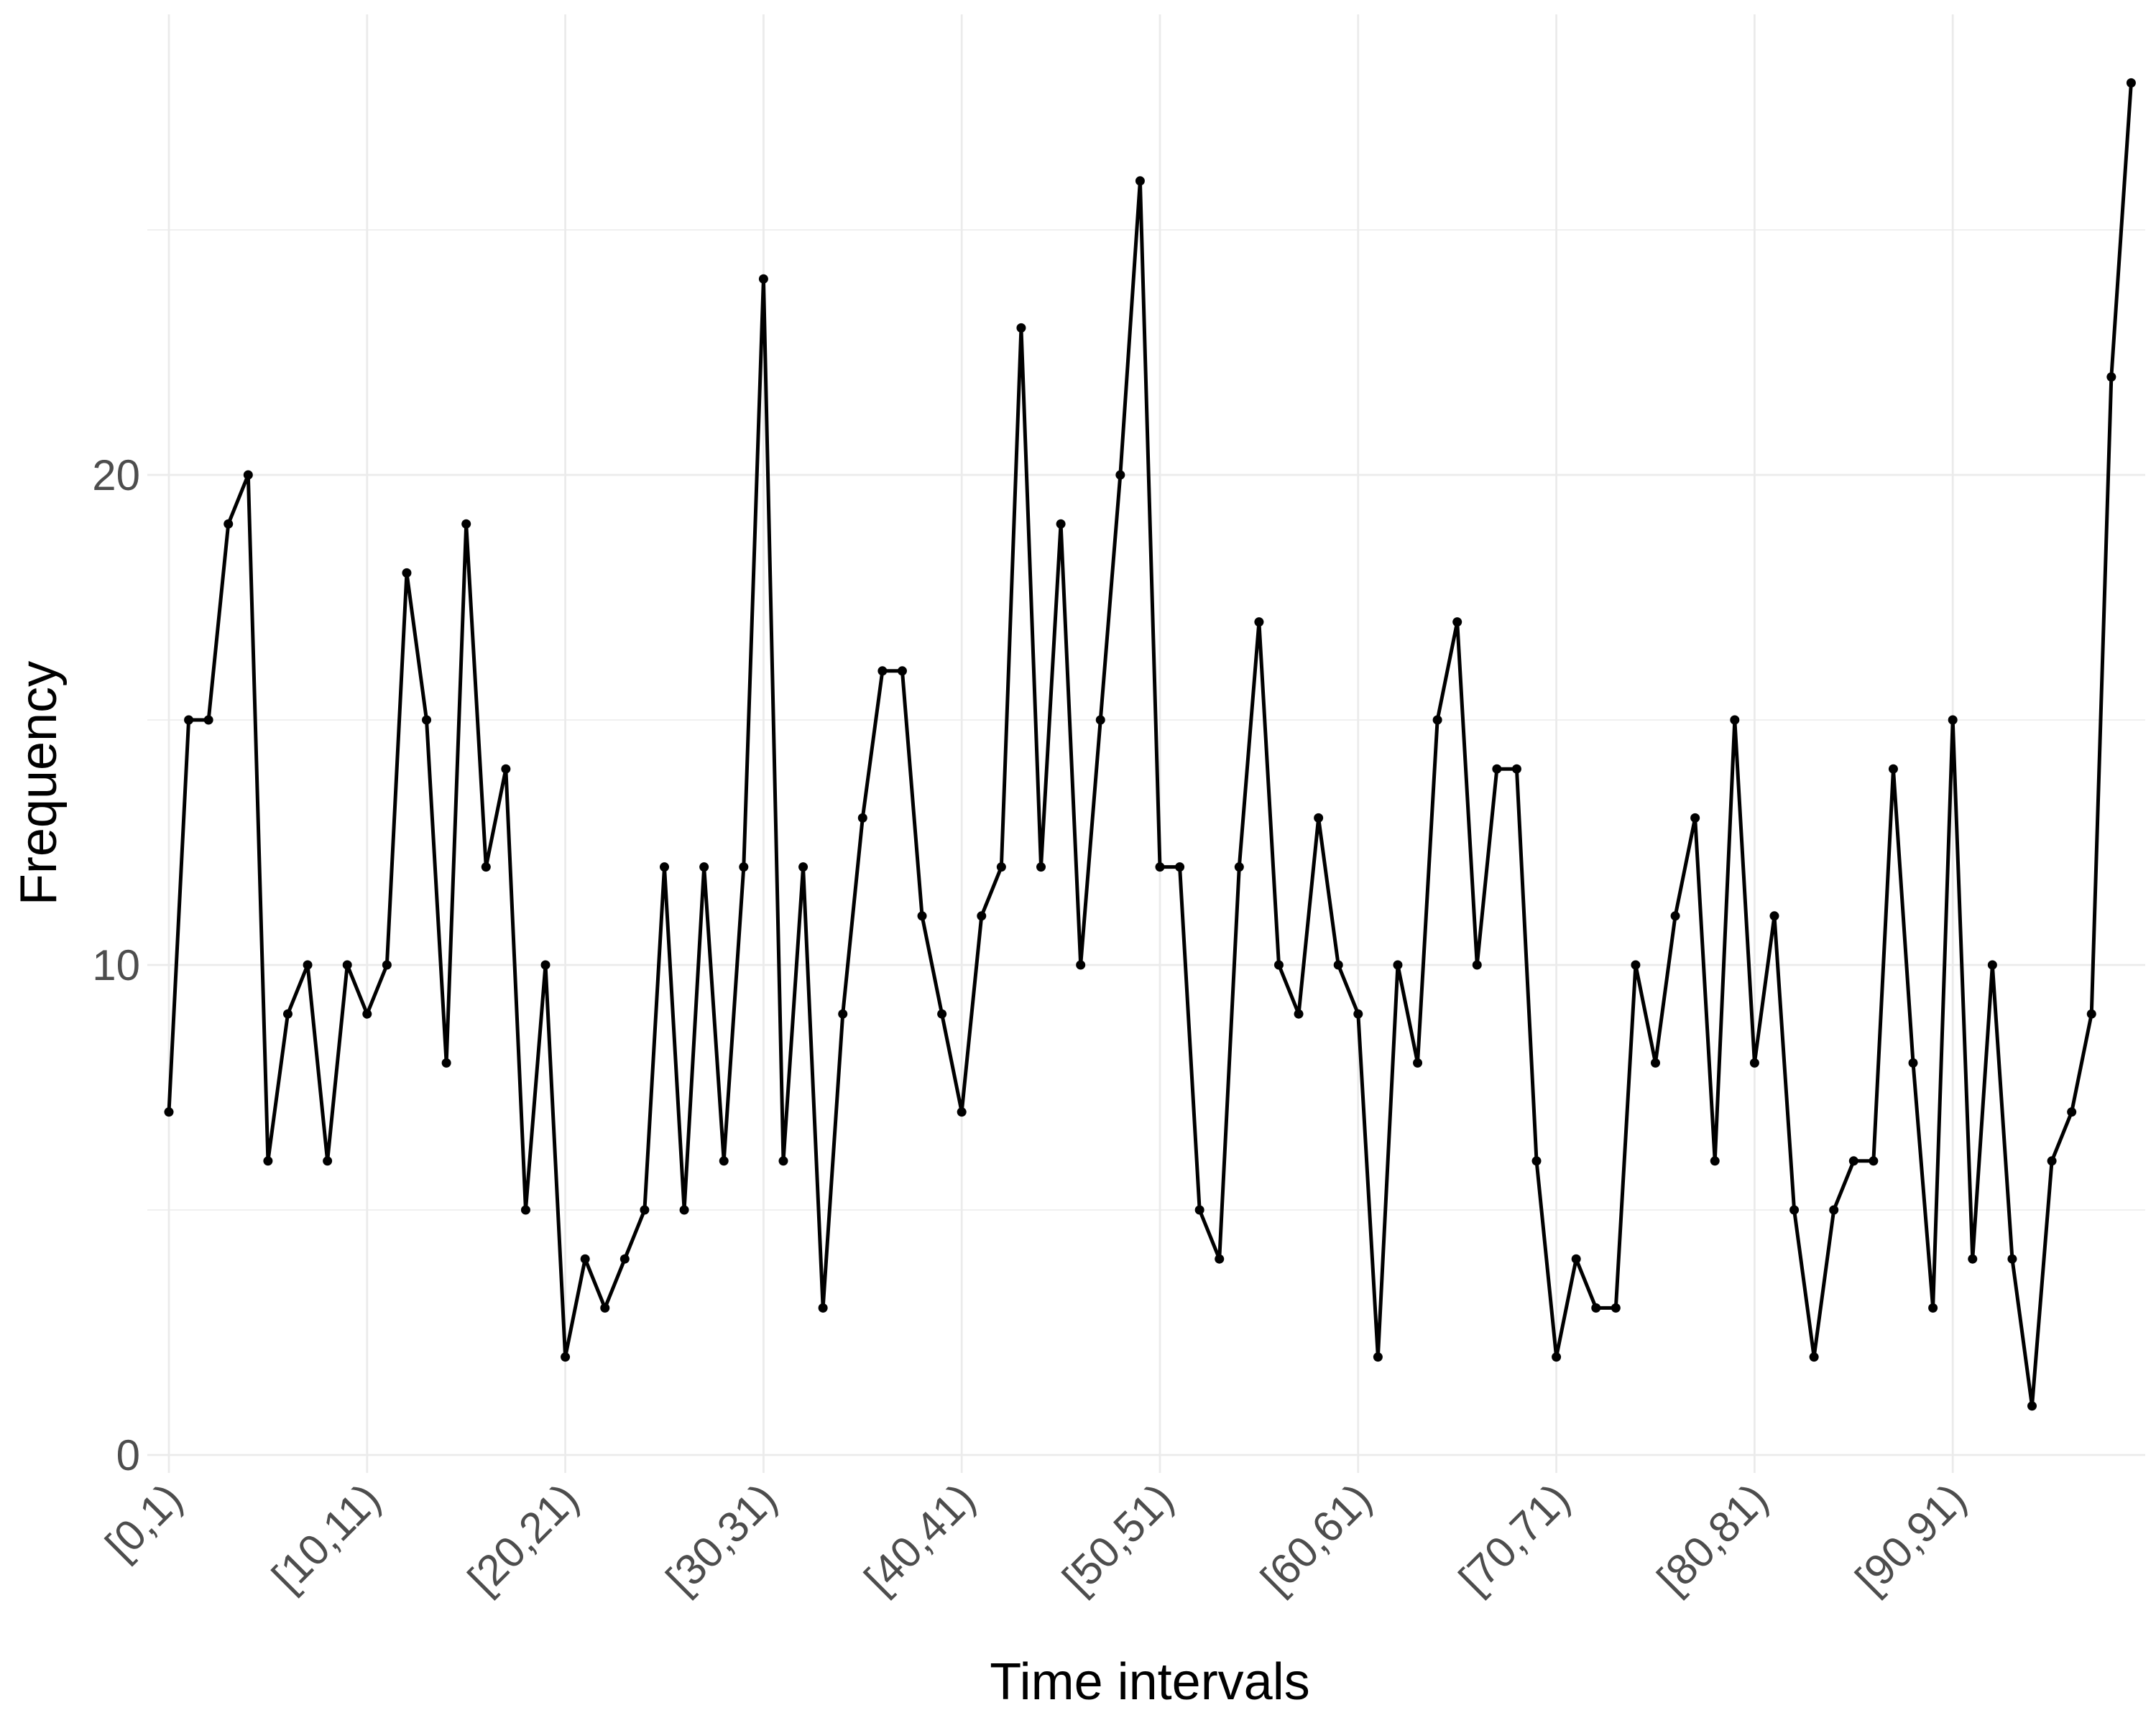 This screenshot has height=1728, width=2156. Describe the element at coordinates (326, 1538) in the screenshot. I see `x-tick-label: [10,11)` at that location.